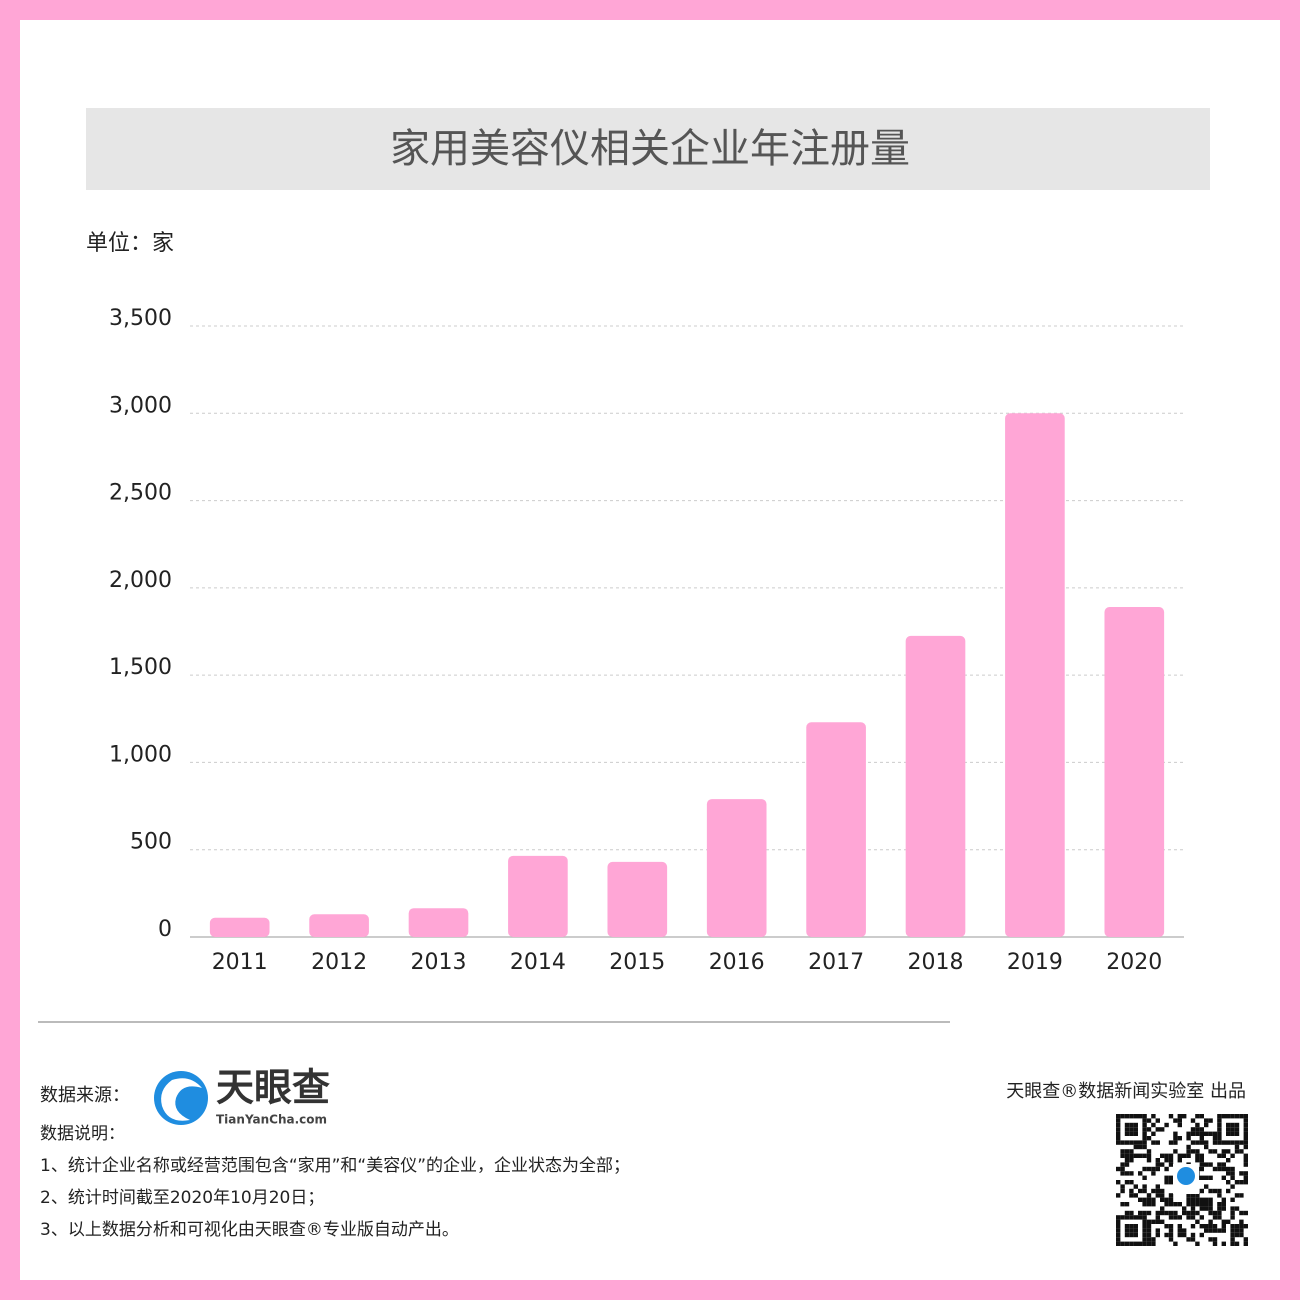 This screenshot has height=1300, width=1300. What do you see at coordinates (538, 962) in the screenshot?
I see `x-tick-label: 2014` at bounding box center [538, 962].